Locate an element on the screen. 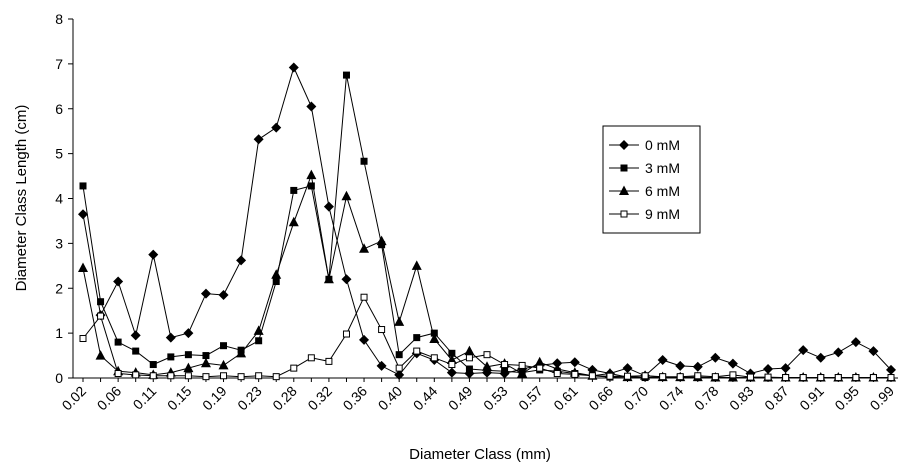  x-tick-label: 0.06 is located at coordinates (109, 398).